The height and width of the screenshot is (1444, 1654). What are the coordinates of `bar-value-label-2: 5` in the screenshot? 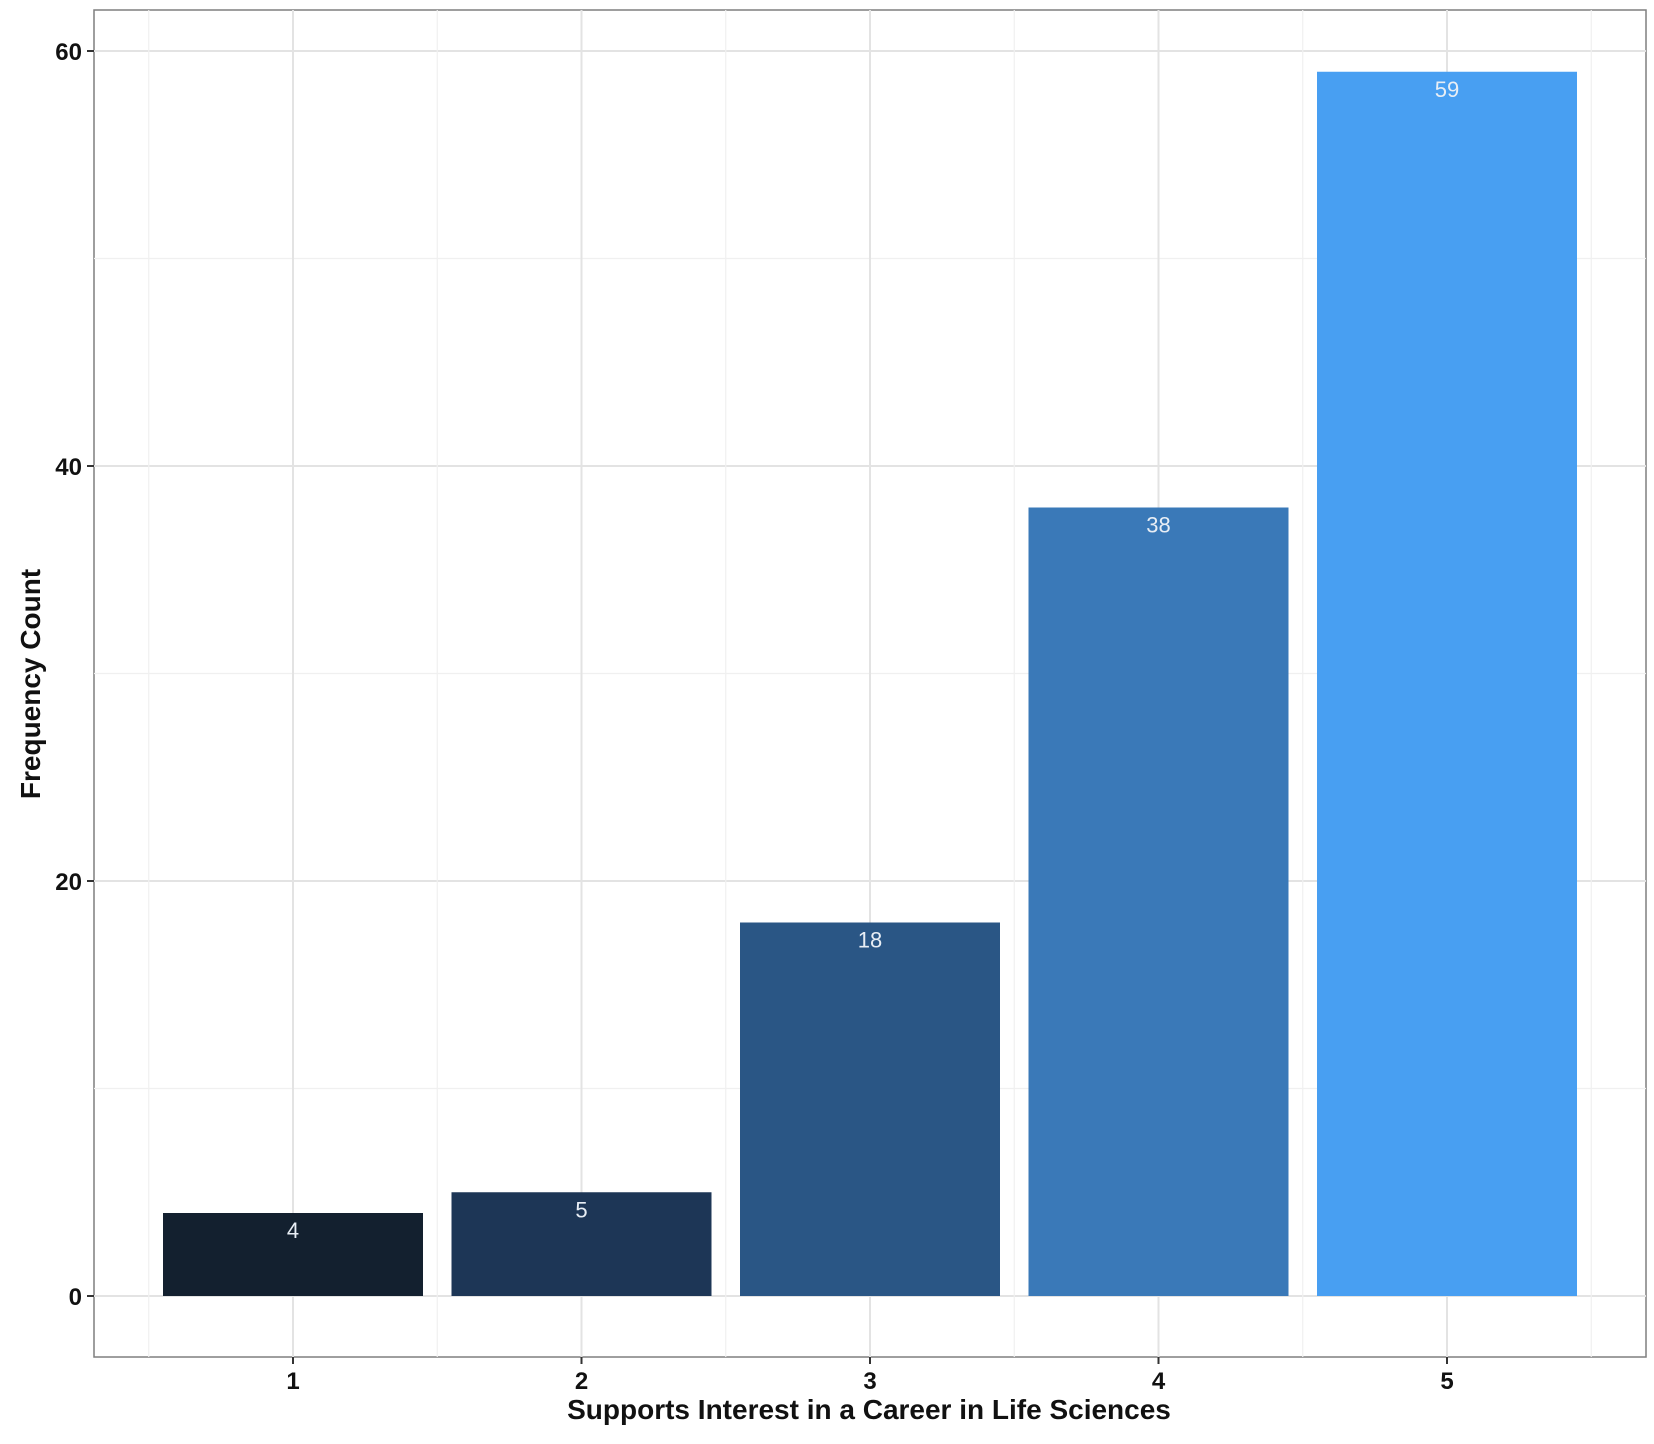 It's located at (581, 1209).